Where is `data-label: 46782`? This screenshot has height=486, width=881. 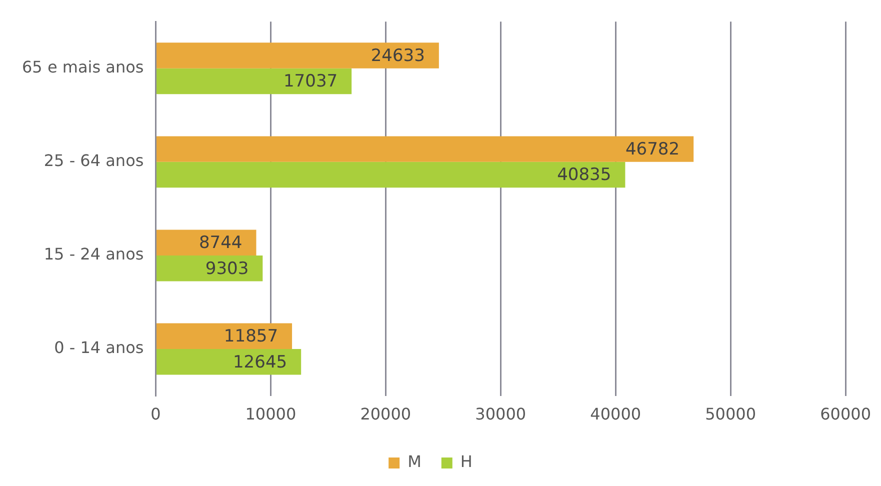
data-label: 46782 is located at coordinates (652, 149).